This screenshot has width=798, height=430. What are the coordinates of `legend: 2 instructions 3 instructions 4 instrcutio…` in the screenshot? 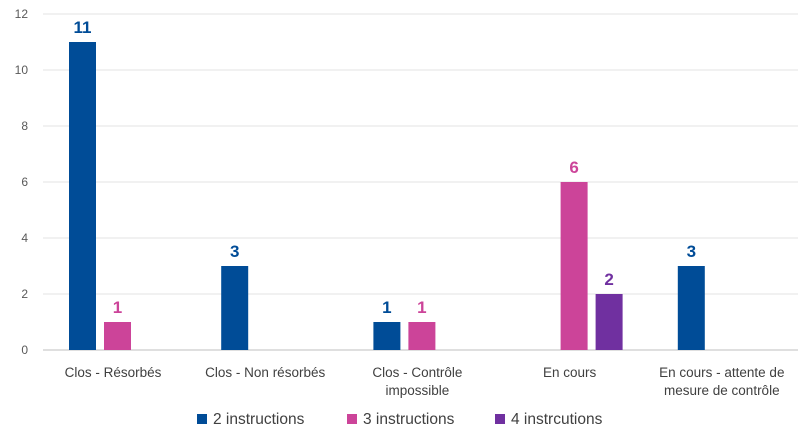 It's located at (400, 419).